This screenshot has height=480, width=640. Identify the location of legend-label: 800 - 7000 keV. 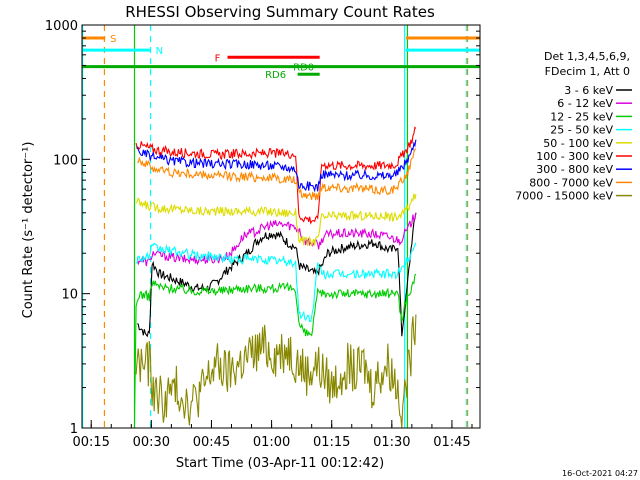
(571, 182).